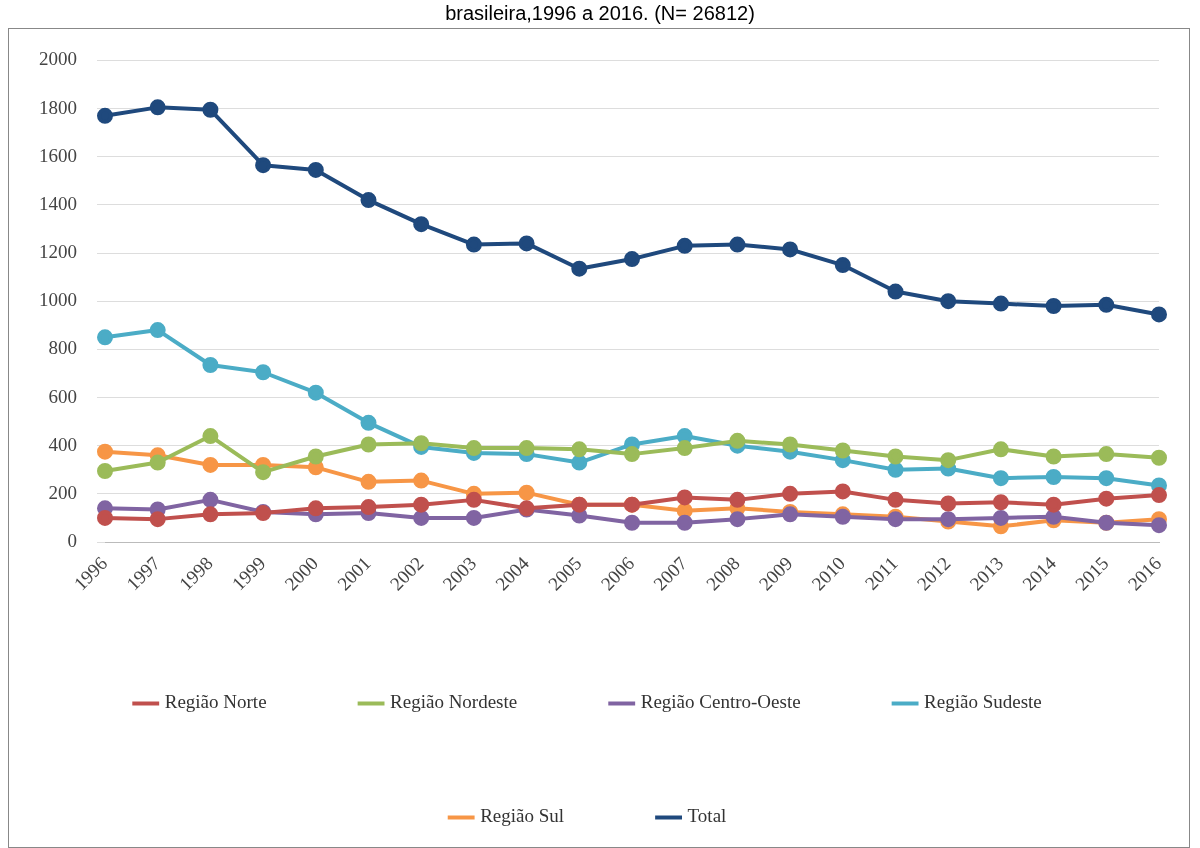 The width and height of the screenshot is (1200, 848). Describe the element at coordinates (58, 203) in the screenshot. I see `y-tick-label: 1400` at that location.